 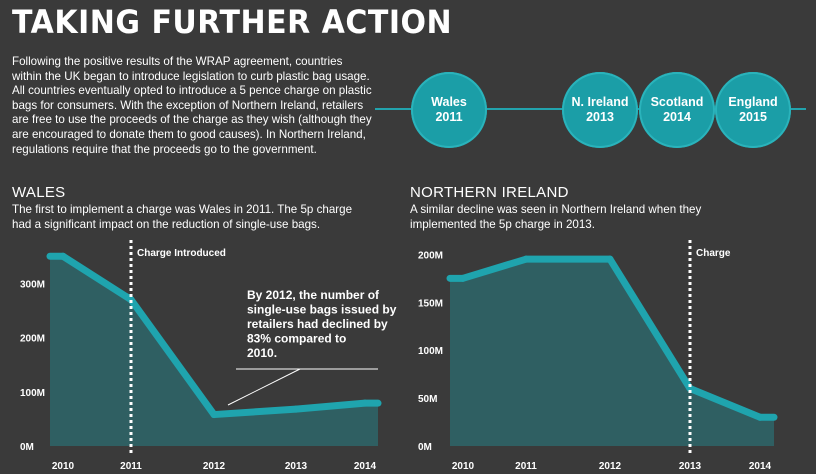 What do you see at coordinates (365, 466) in the screenshot?
I see `wales-x-tick-label: 2014` at bounding box center [365, 466].